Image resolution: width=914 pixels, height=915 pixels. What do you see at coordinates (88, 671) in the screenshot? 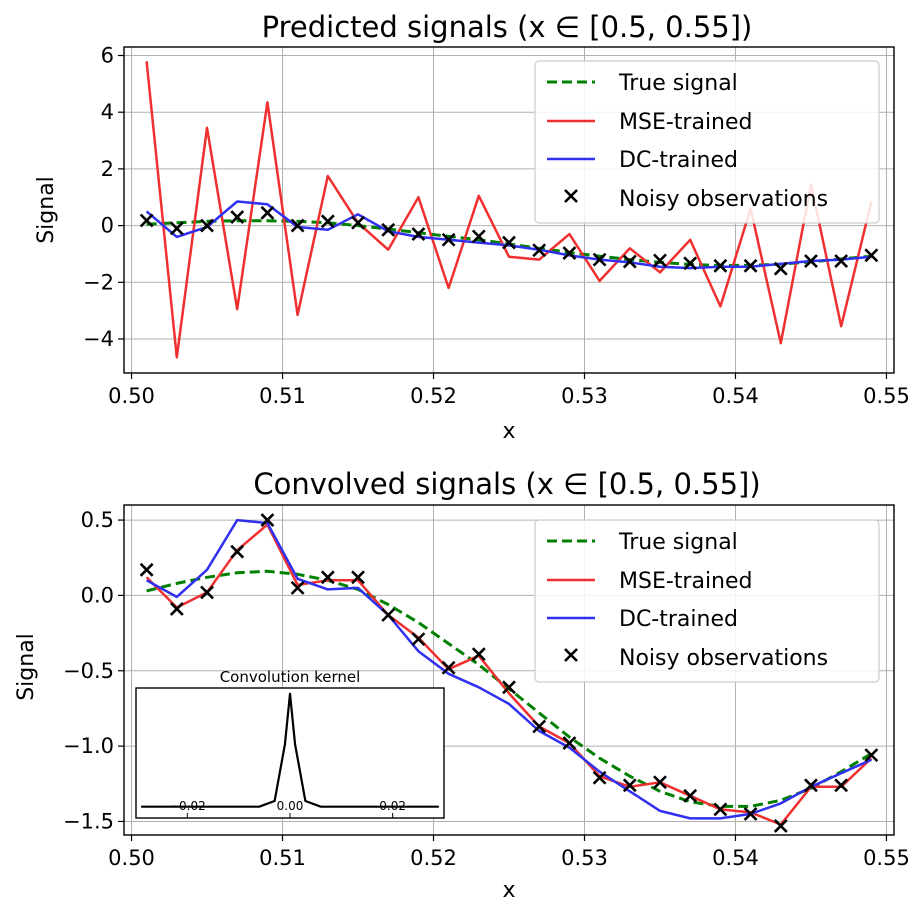
I see `y-tick-label: −0.5` at bounding box center [88, 671].